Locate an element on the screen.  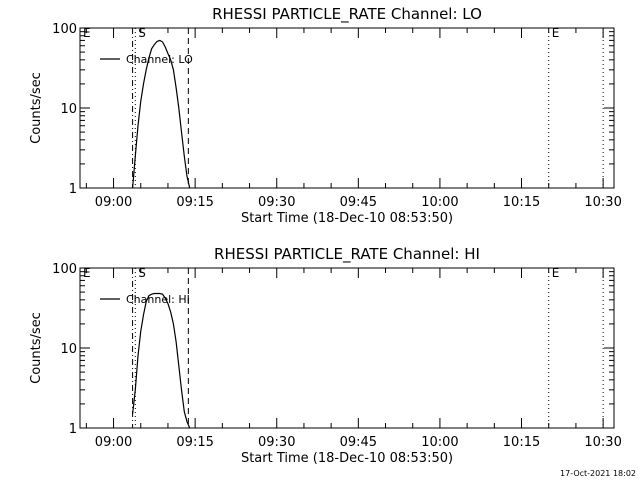
timestamp-footer: 17-Oct-2021 18:02 is located at coordinates (598, 473).